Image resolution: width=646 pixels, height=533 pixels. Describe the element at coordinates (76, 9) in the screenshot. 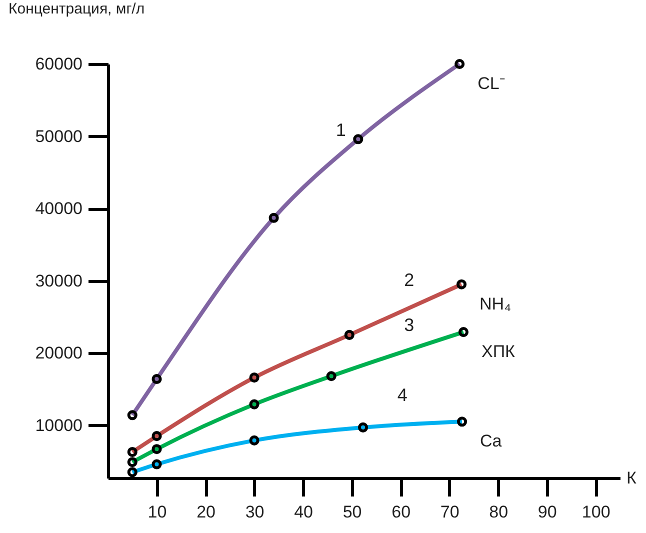

I see `y-axis-title: Концентрация, мг/л` at that location.